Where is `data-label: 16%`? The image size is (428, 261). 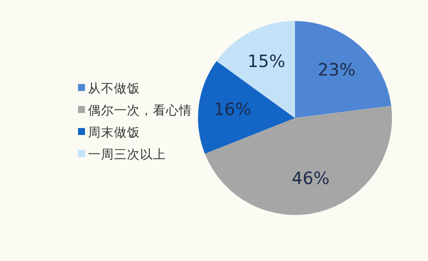 data-label: 16% is located at coordinates (233, 110).